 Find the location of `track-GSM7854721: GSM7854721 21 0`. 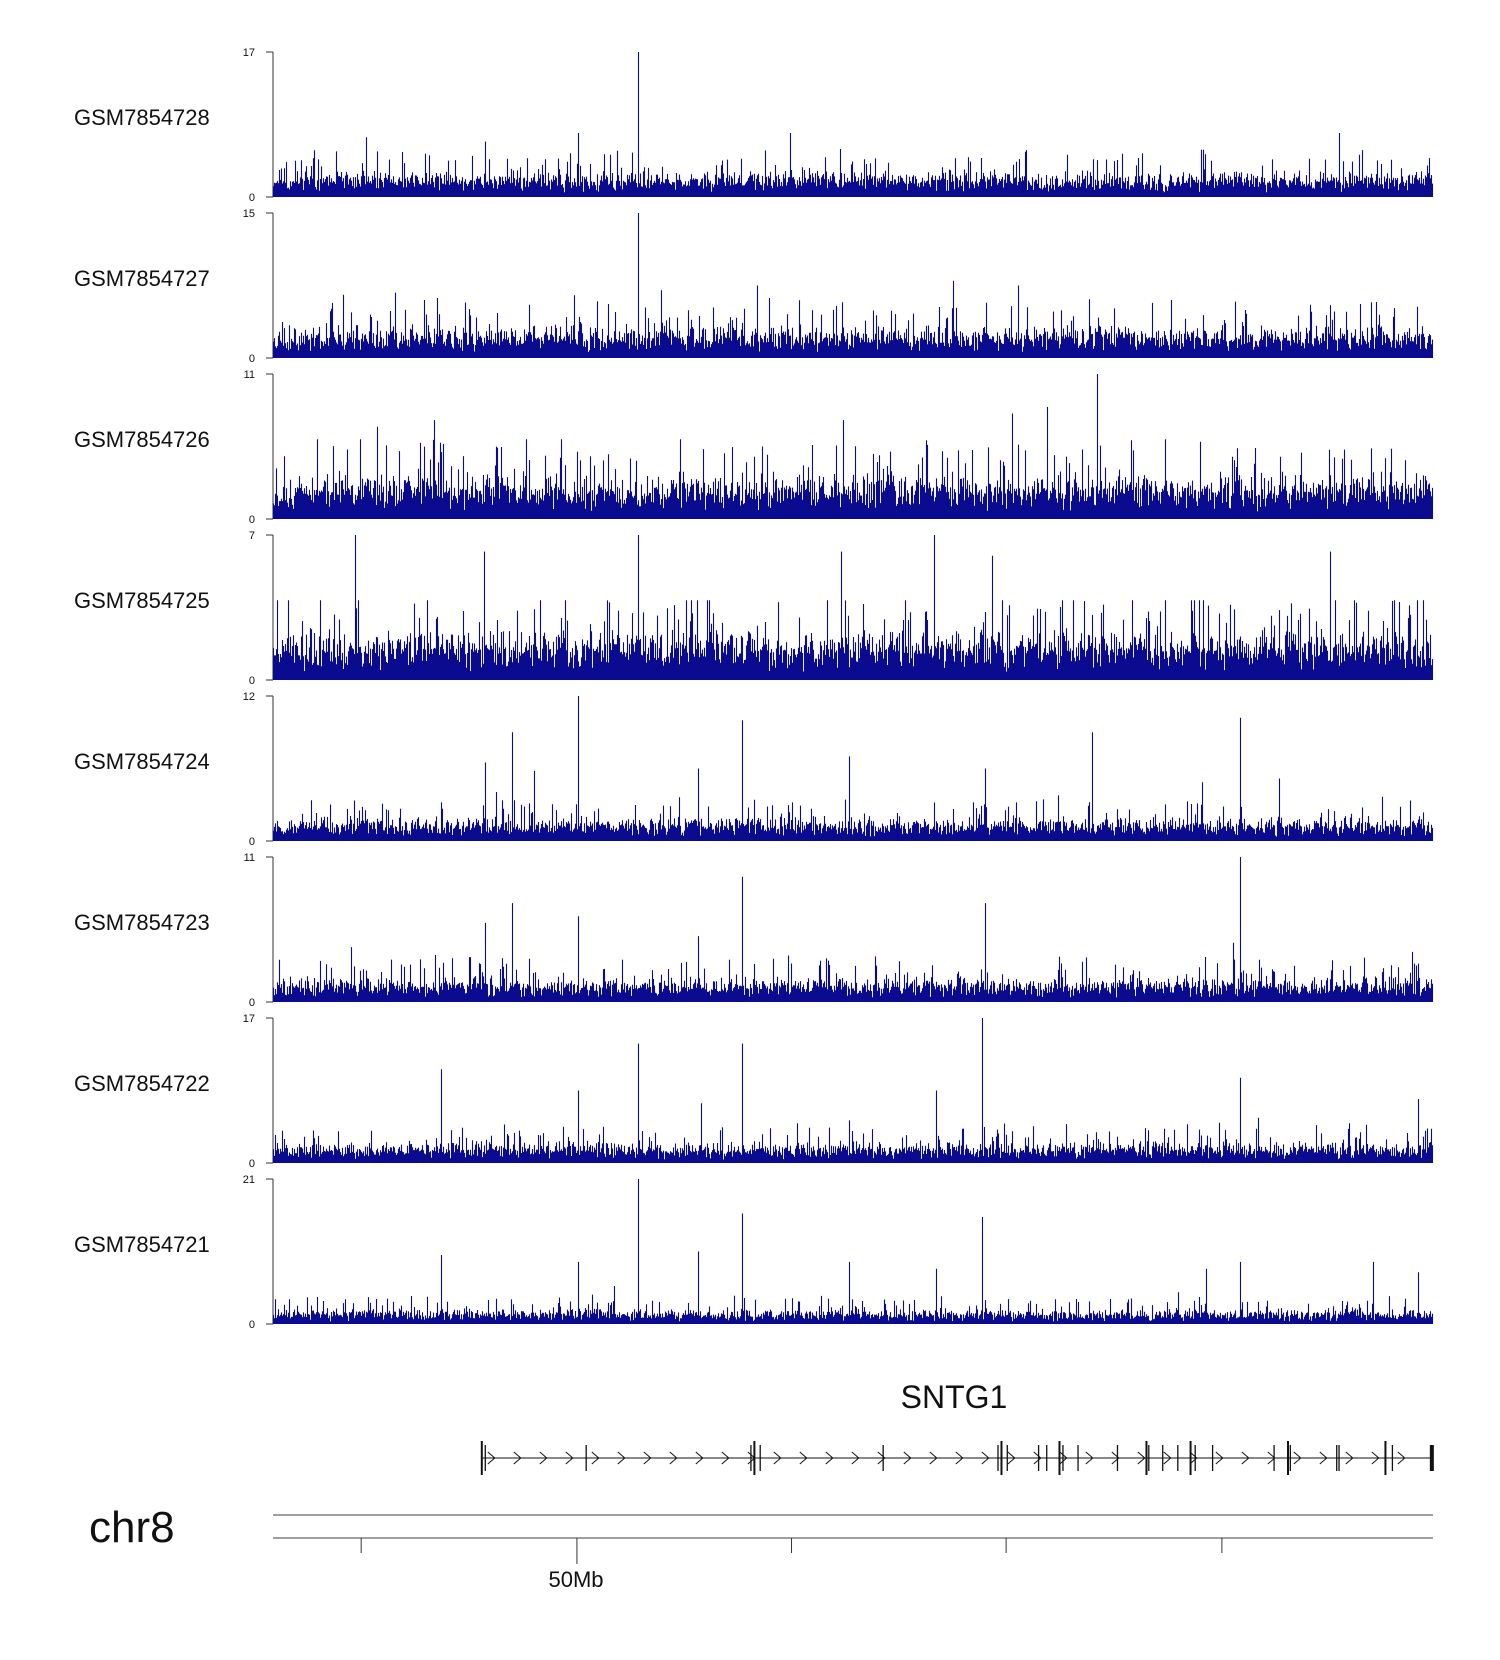

track-GSM7854721: GSM7854721 21 0 is located at coordinates (754, 1252).